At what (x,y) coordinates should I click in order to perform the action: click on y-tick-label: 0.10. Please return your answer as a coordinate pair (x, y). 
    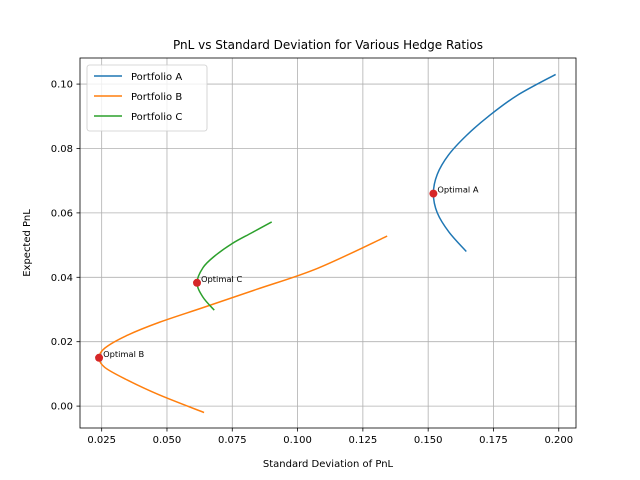
    Looking at the image, I should click on (62, 85).